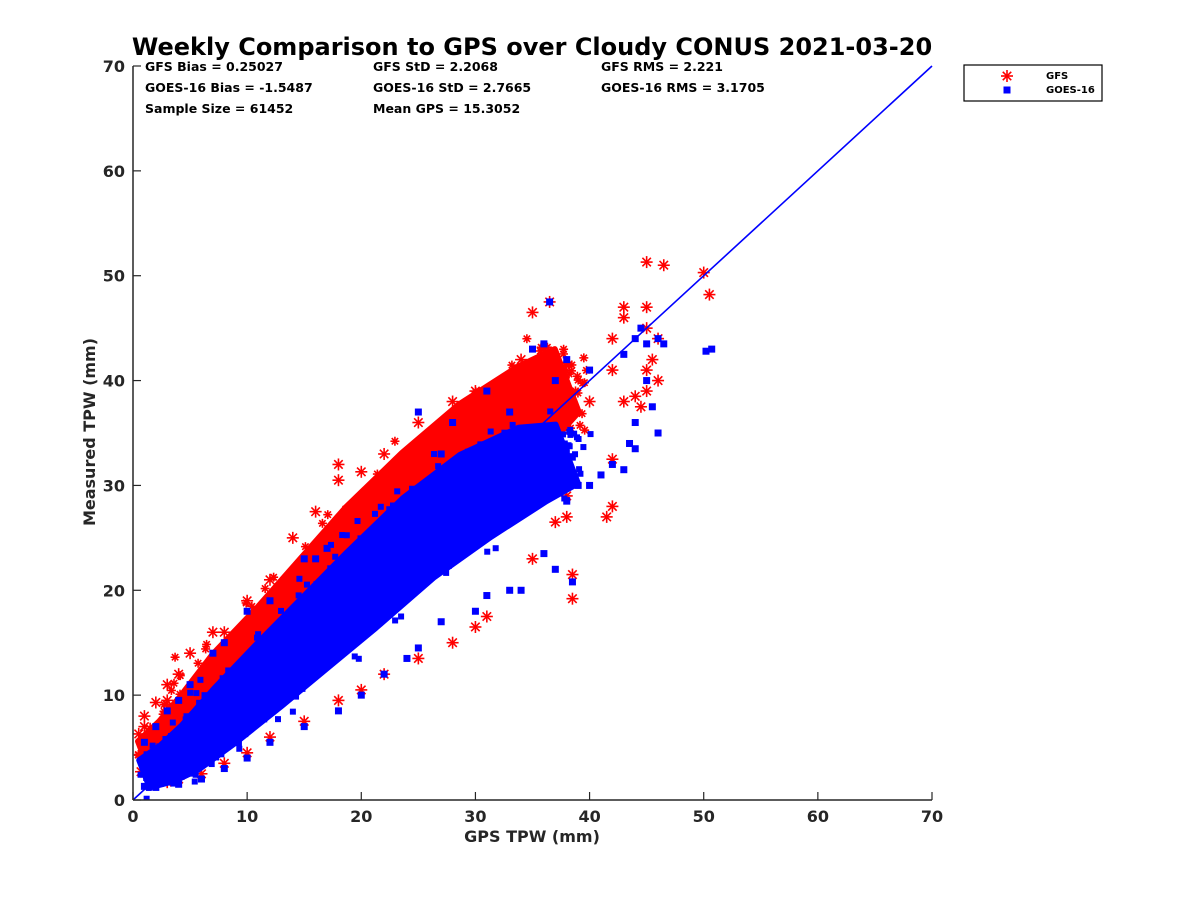 The width and height of the screenshot is (1200, 900). I want to click on stat-mean-gps: Mean GPS = 15.3052, so click(446, 108).